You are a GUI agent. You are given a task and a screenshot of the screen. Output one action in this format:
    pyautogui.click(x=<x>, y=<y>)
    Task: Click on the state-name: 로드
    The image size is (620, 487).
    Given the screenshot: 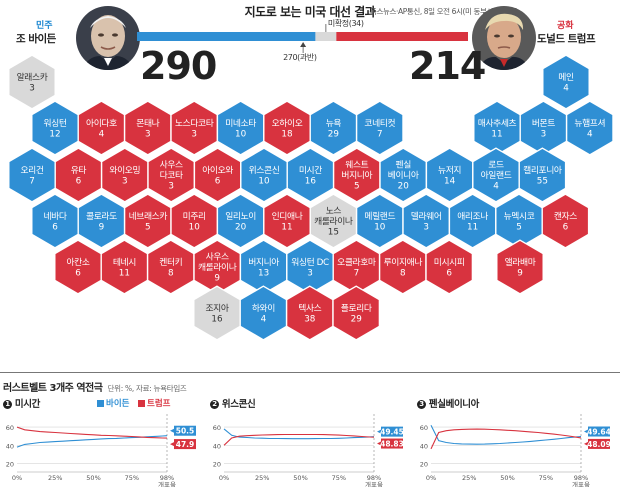 What is the action you would take?
    pyautogui.click(x=496, y=166)
    